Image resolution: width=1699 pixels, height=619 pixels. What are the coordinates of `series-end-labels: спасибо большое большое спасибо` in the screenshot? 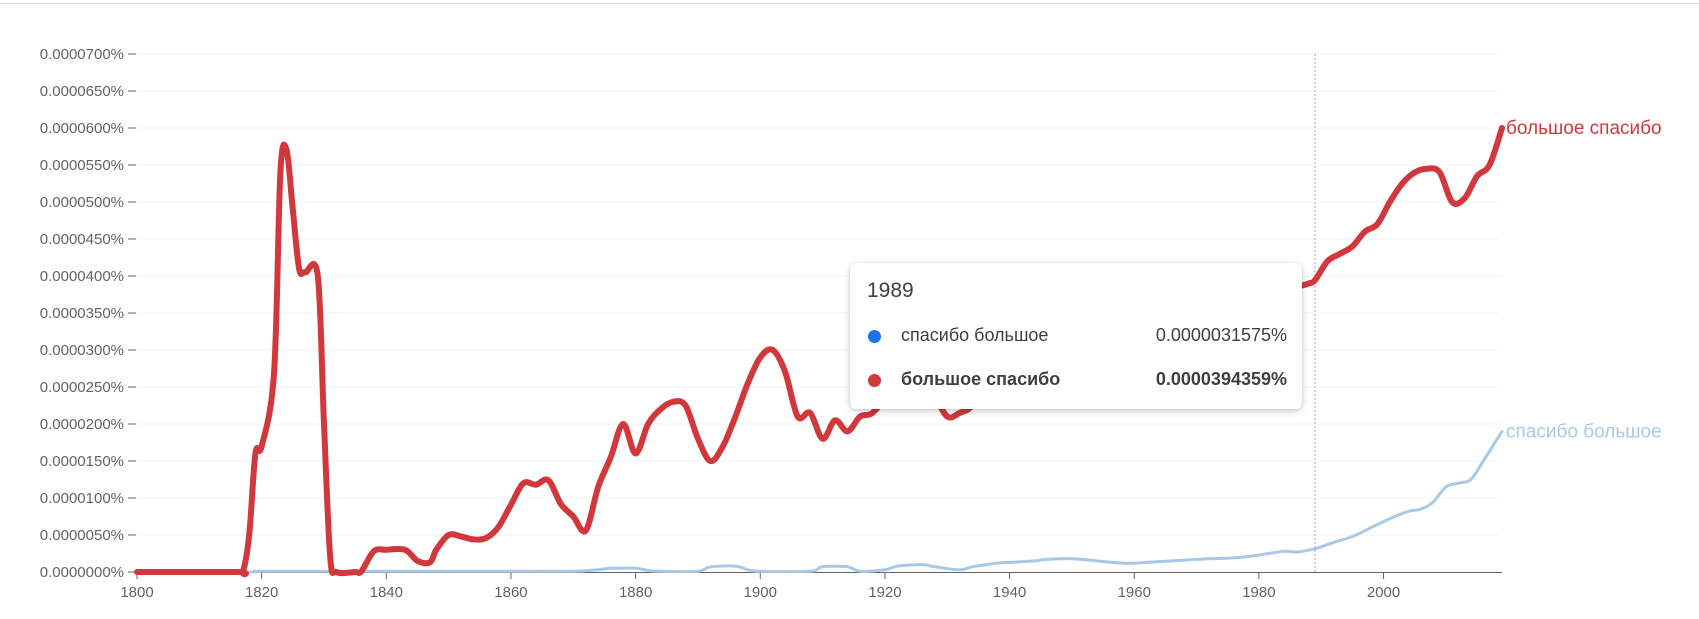 It's located at (1584, 280).